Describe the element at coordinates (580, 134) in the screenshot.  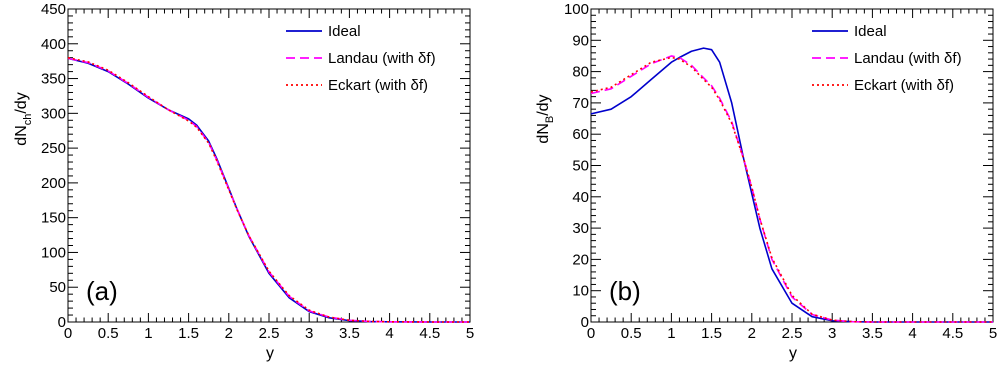
I see `y-tick-label: 60` at that location.